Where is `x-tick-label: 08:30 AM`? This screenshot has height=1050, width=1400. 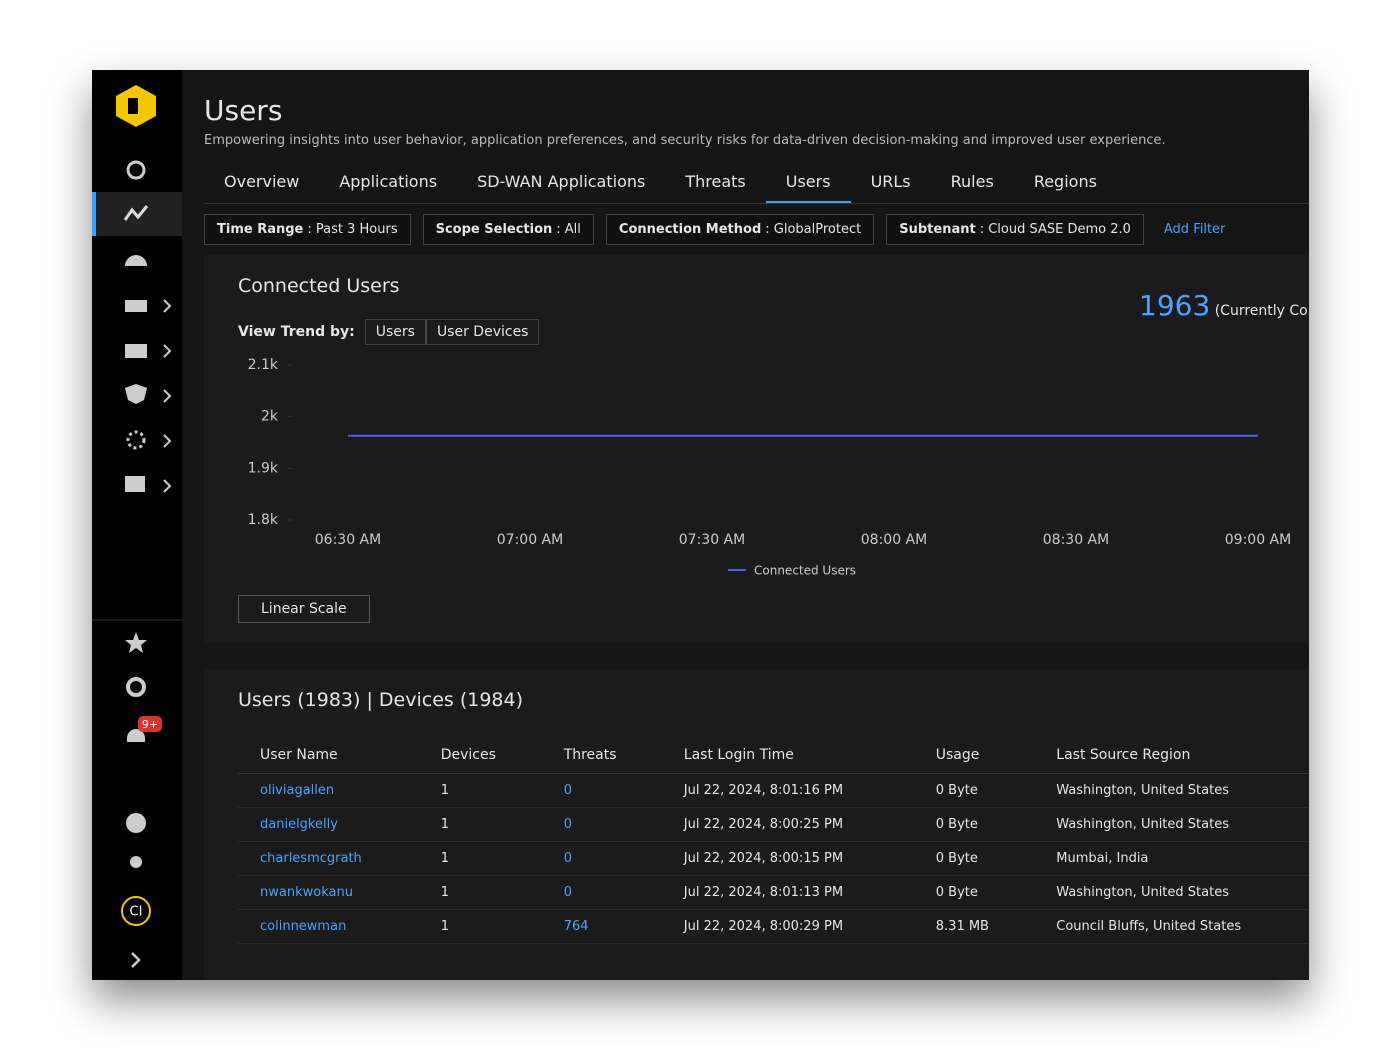
x-tick-label: 08:30 AM is located at coordinates (1076, 540).